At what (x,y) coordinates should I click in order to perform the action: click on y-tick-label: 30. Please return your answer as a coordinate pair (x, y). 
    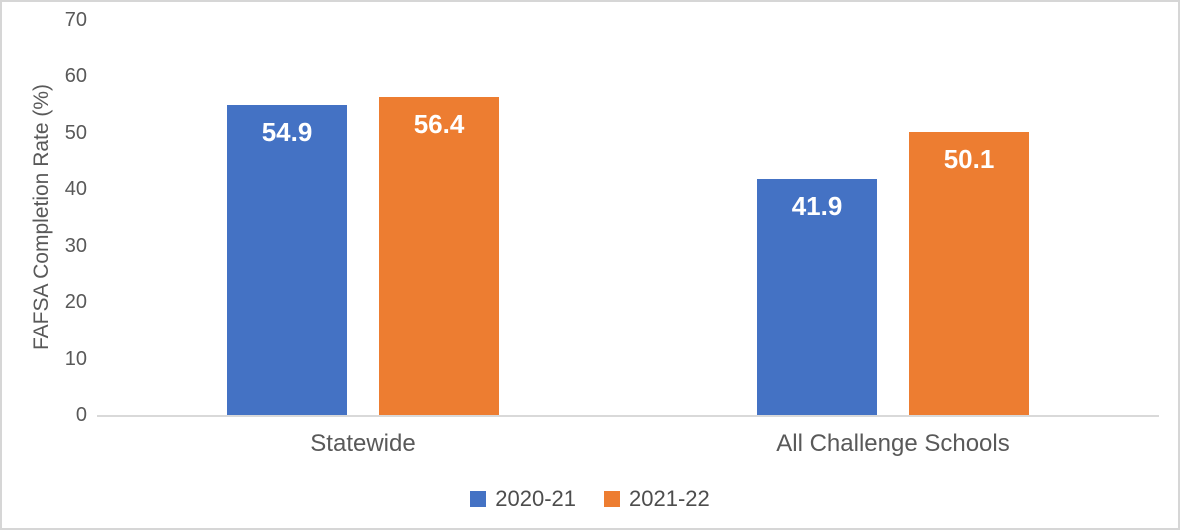
    Looking at the image, I should click on (75, 245).